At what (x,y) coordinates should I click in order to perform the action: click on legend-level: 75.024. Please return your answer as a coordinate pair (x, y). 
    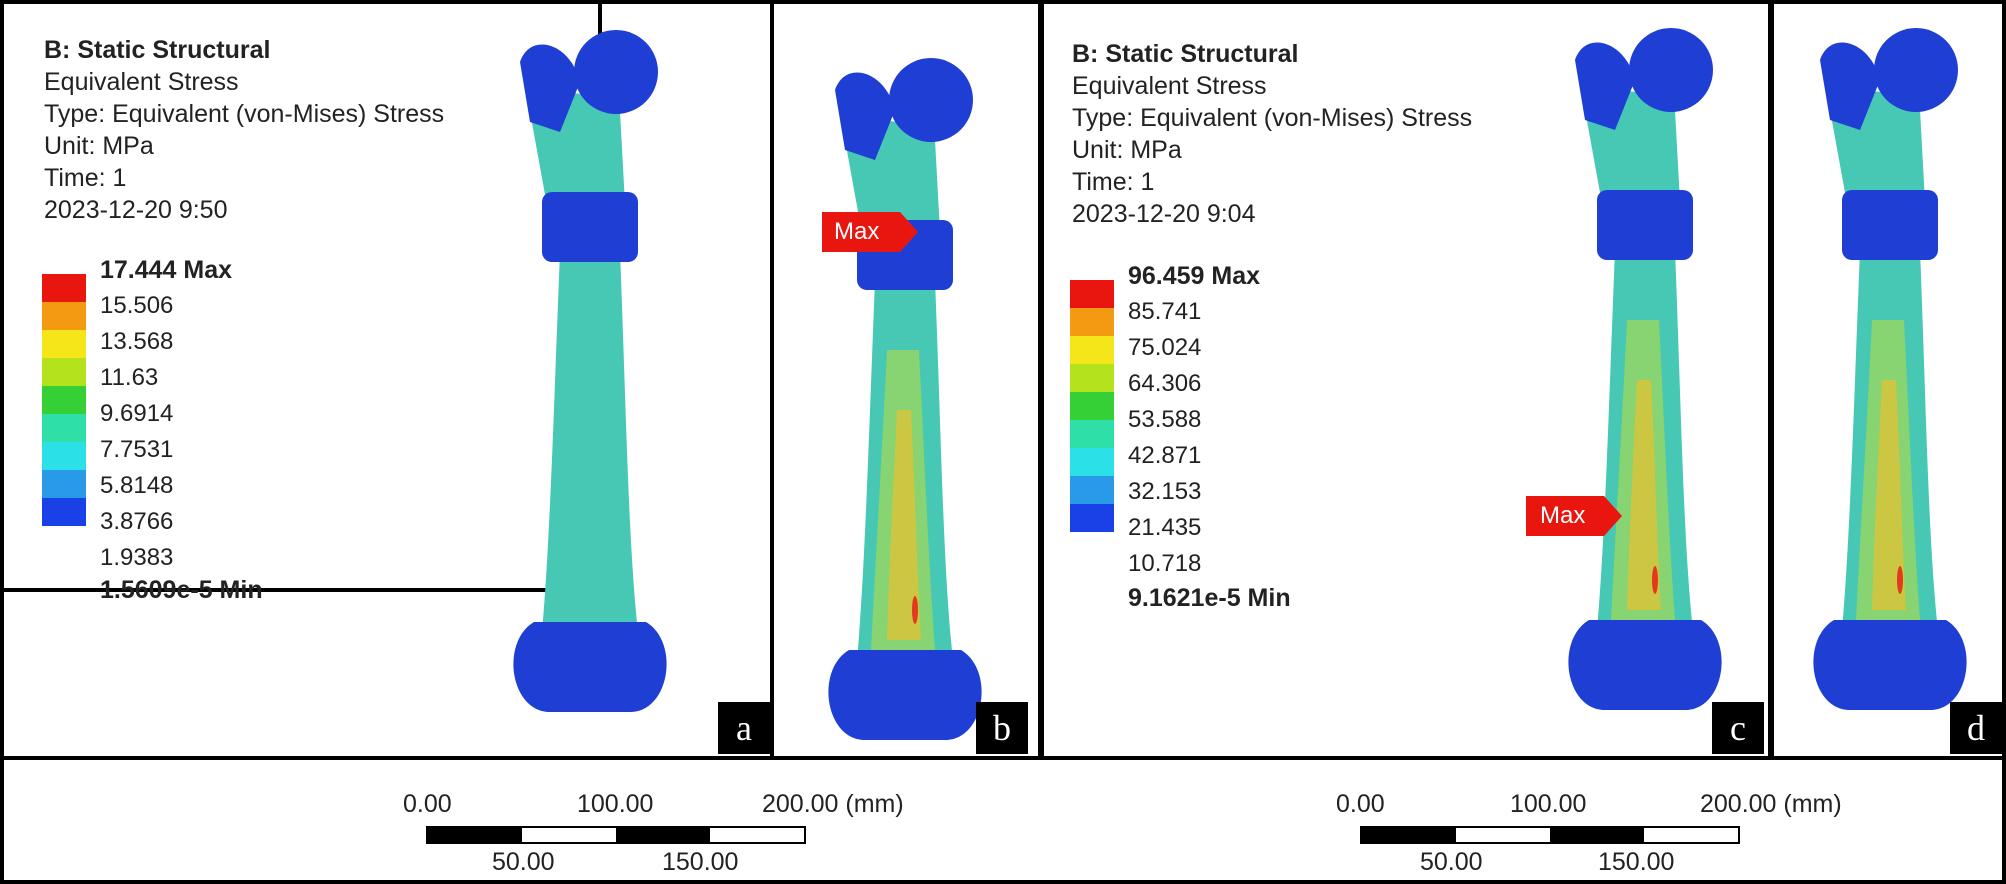
    Looking at the image, I should click on (1165, 347).